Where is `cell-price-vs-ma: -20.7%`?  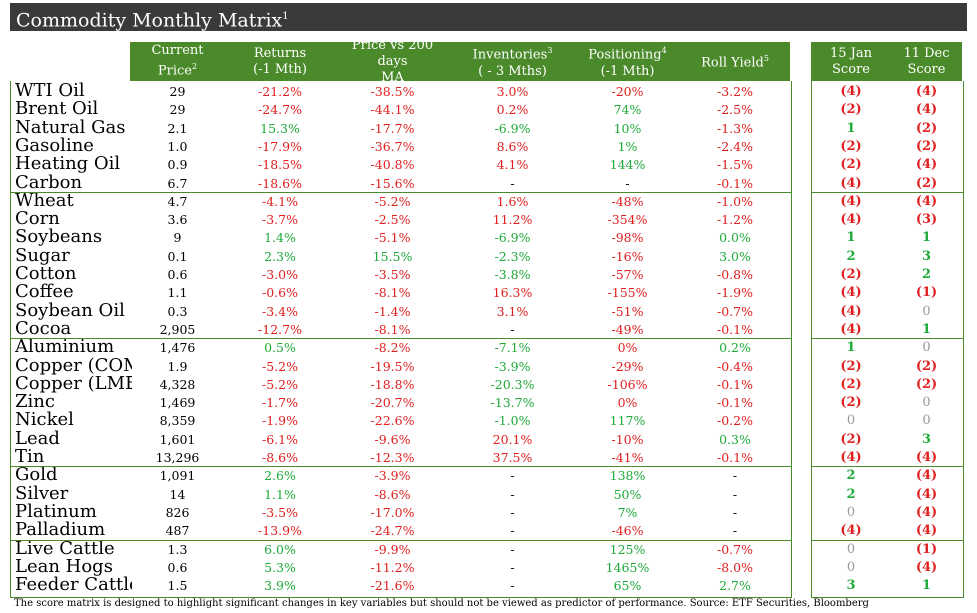
cell-price-vs-ma: -20.7% is located at coordinates (392, 403).